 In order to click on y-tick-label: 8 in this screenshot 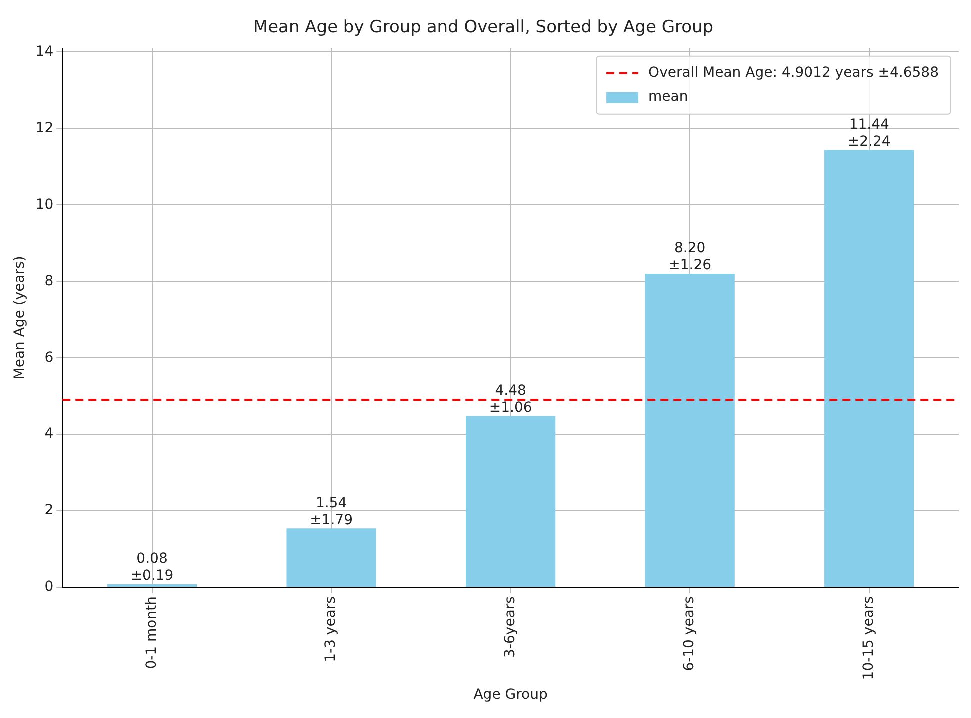, I will do `click(49, 281)`.